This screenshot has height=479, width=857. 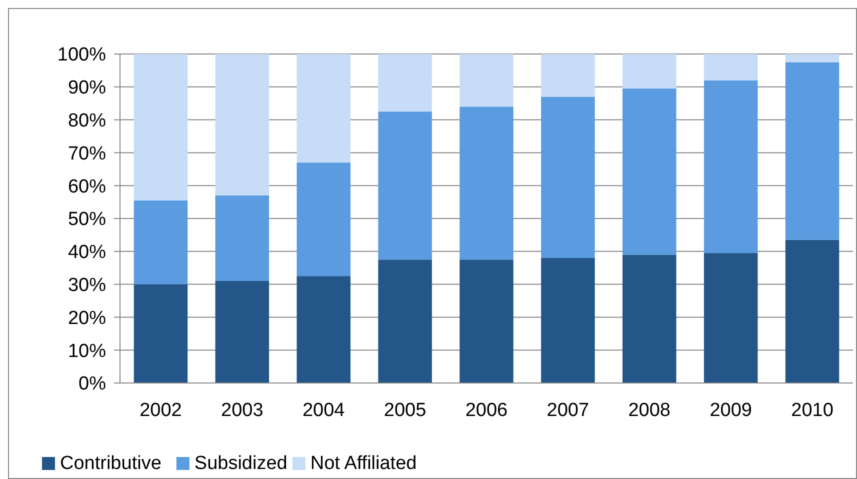 I want to click on y-tick-label: 60%, so click(x=87, y=187).